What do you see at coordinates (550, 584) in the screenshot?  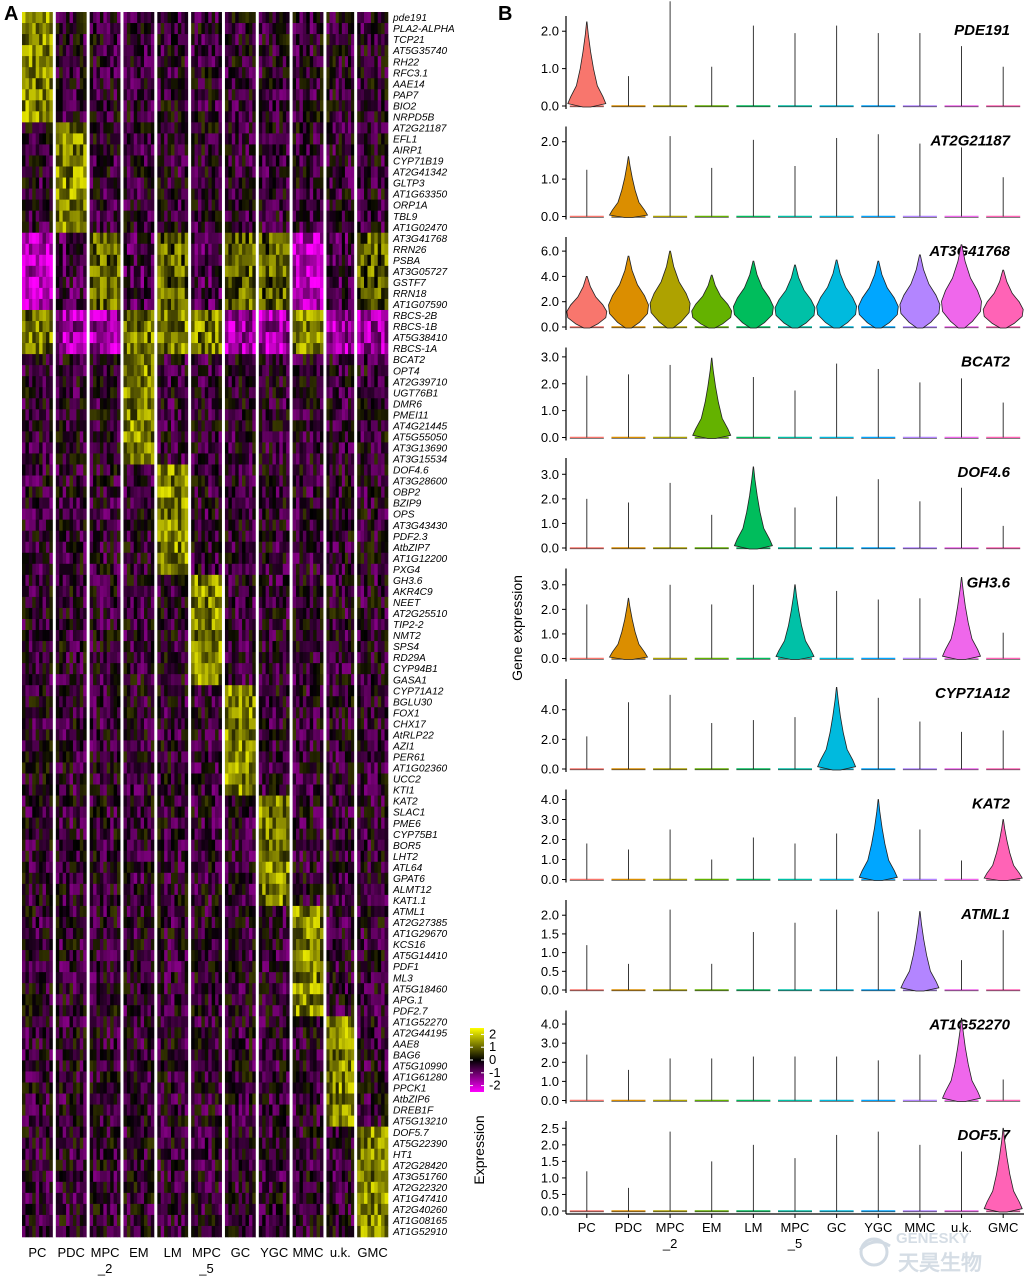 I see `ytick-gh3-6-3-0: 3.0` at bounding box center [550, 584].